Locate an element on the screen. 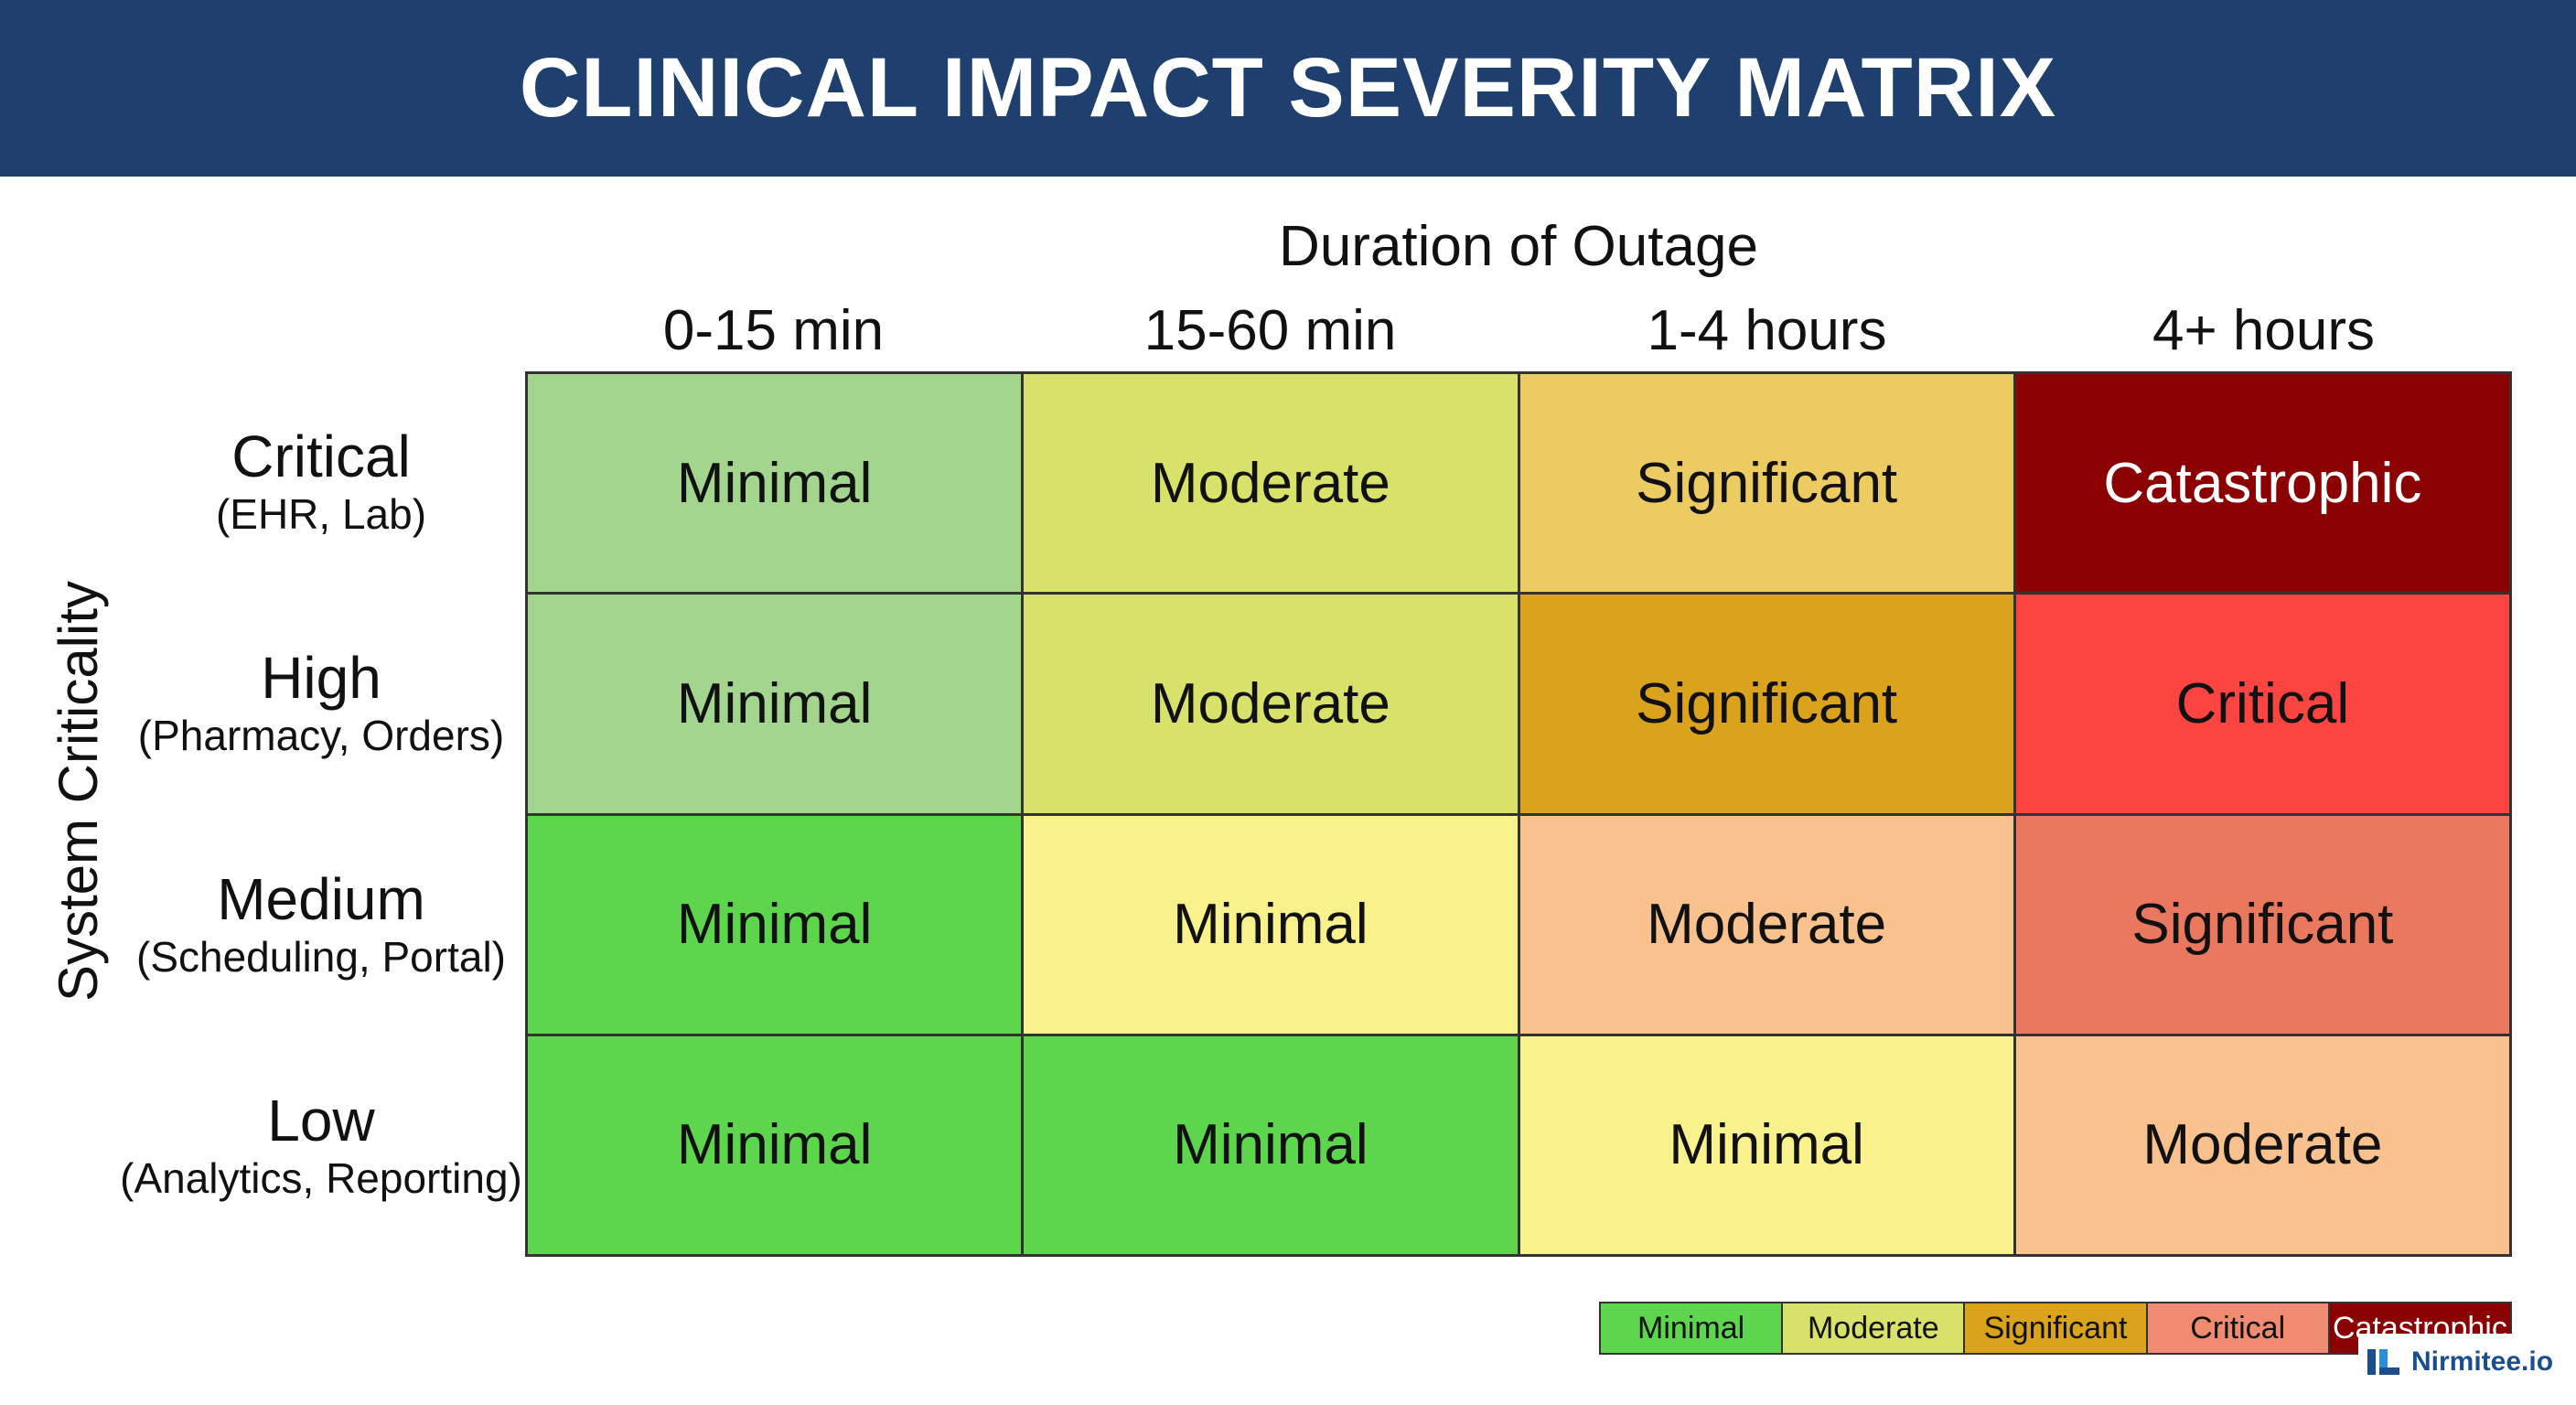  matrix-cell-critical-col4: Catastrophic is located at coordinates (2262, 483).